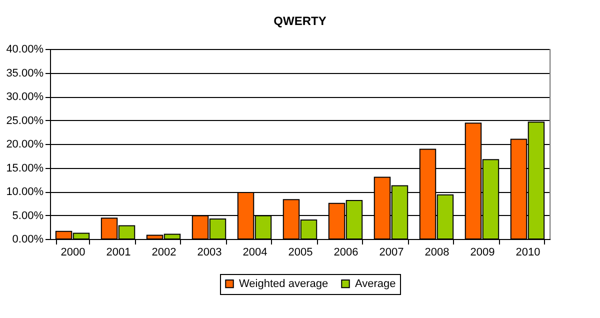 Image resolution: width=600 pixels, height=318 pixels. I want to click on legend-label: Weighted average, so click(283, 284).